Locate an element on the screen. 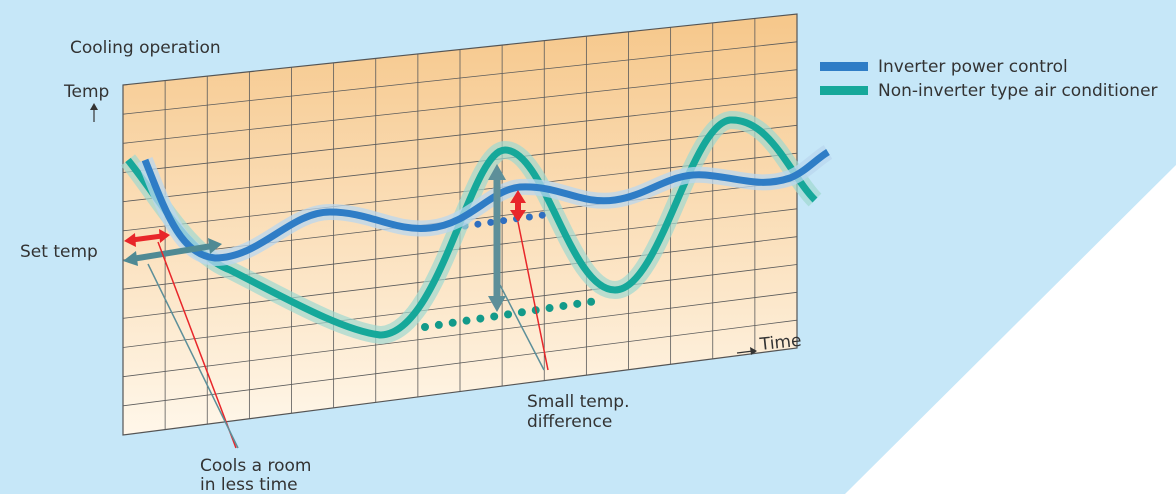  legend-label: Non-inverter type air conditioner is located at coordinates (1018, 91).